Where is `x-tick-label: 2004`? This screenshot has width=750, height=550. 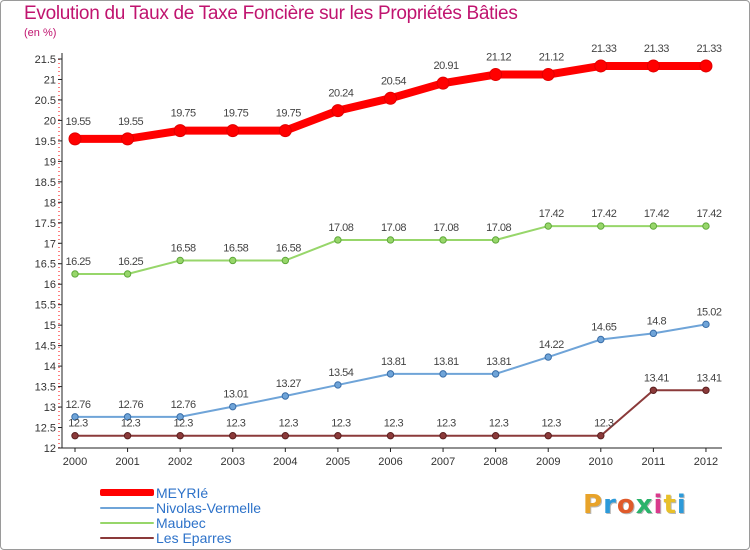
x-tick-label: 2004 is located at coordinates (285, 462).